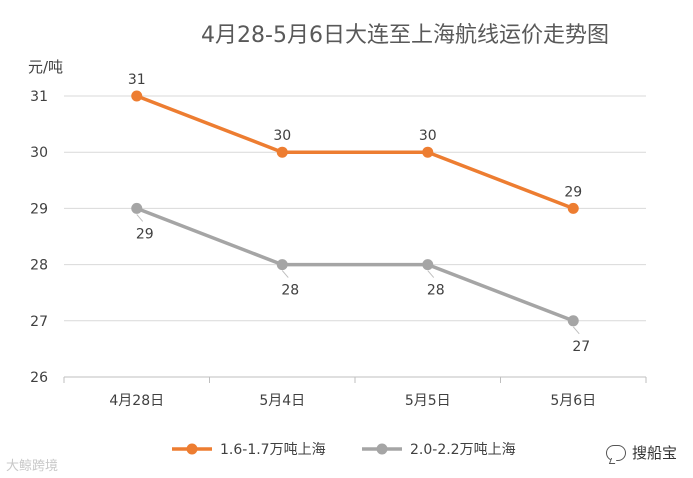 This screenshot has width=693, height=478. I want to click on legend-label: 1.6-1.7万吨上海, so click(273, 450).